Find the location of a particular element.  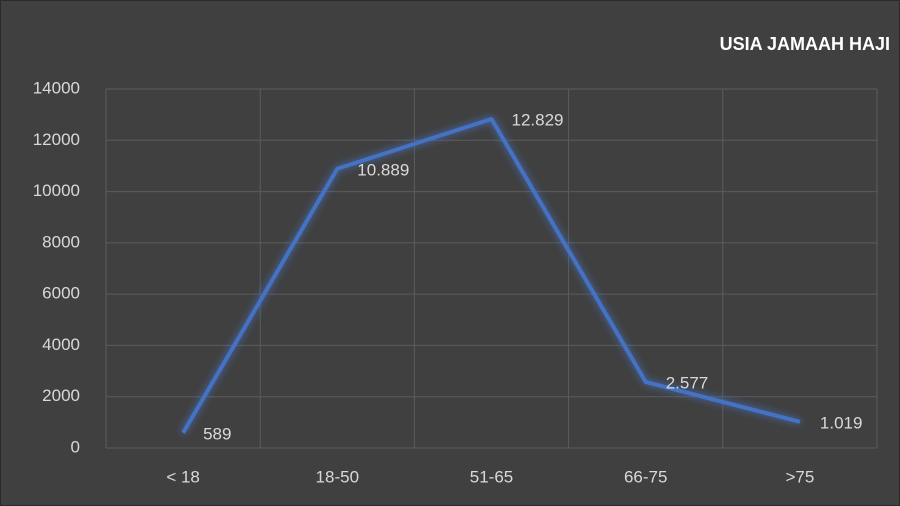

y-tick-label: 10000 is located at coordinates (56, 190).